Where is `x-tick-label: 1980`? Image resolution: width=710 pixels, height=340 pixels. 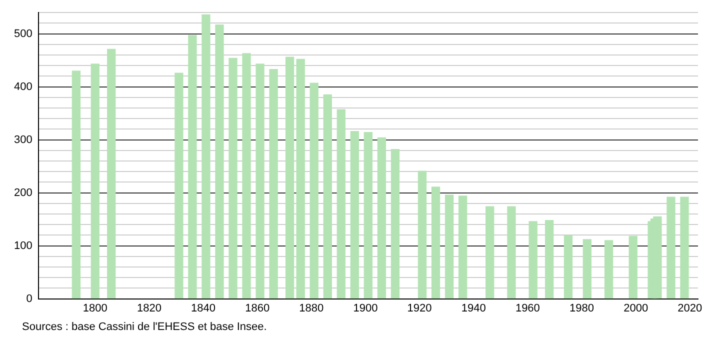 x-tick-label: 1980 is located at coordinates (582, 308).